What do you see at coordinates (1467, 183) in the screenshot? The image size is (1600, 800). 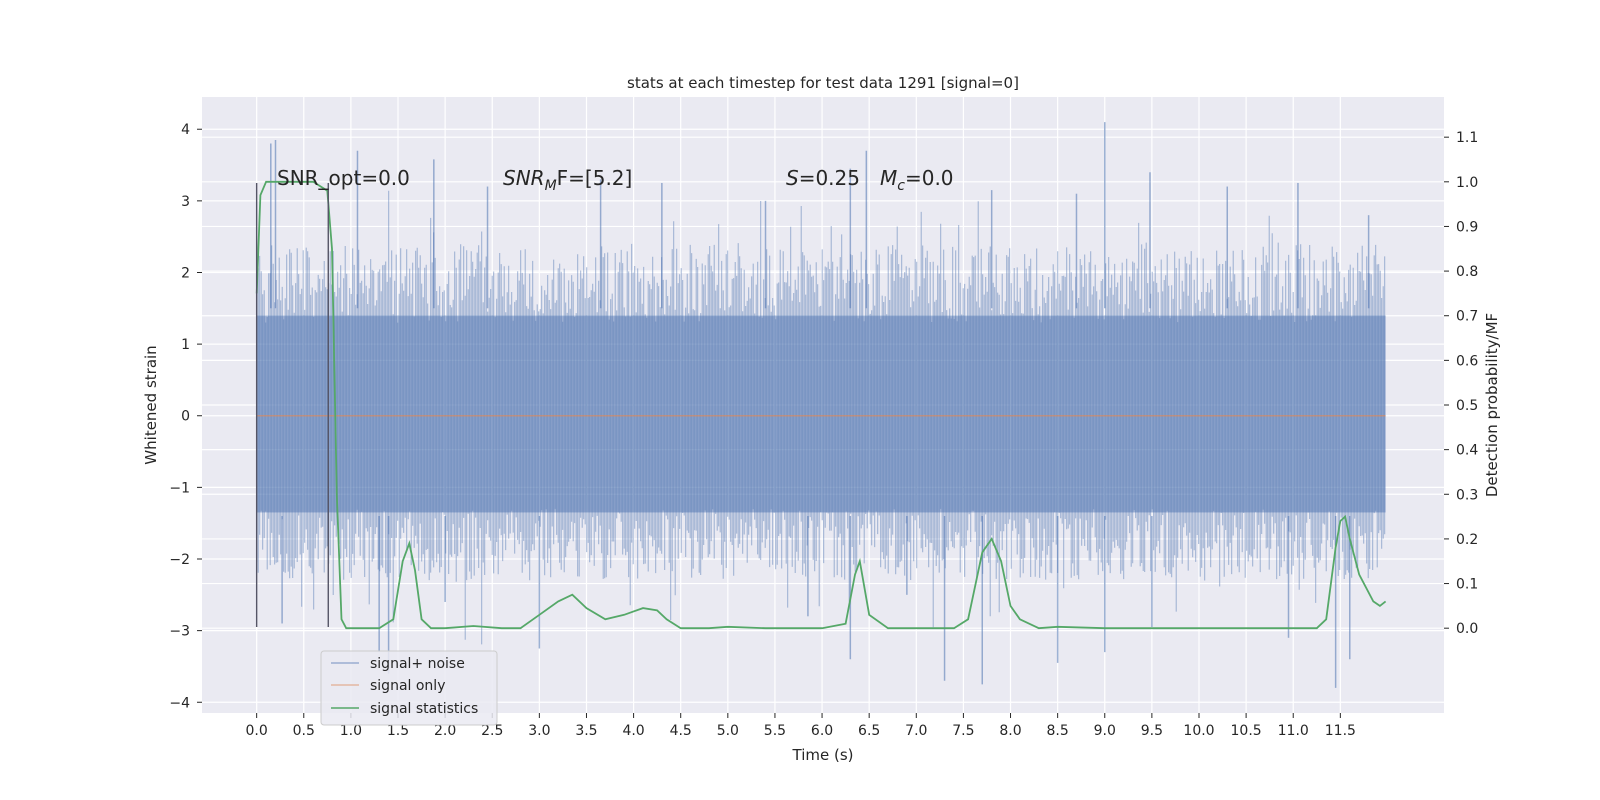 I see `yr-tick-label-10: 1.0` at bounding box center [1467, 183].